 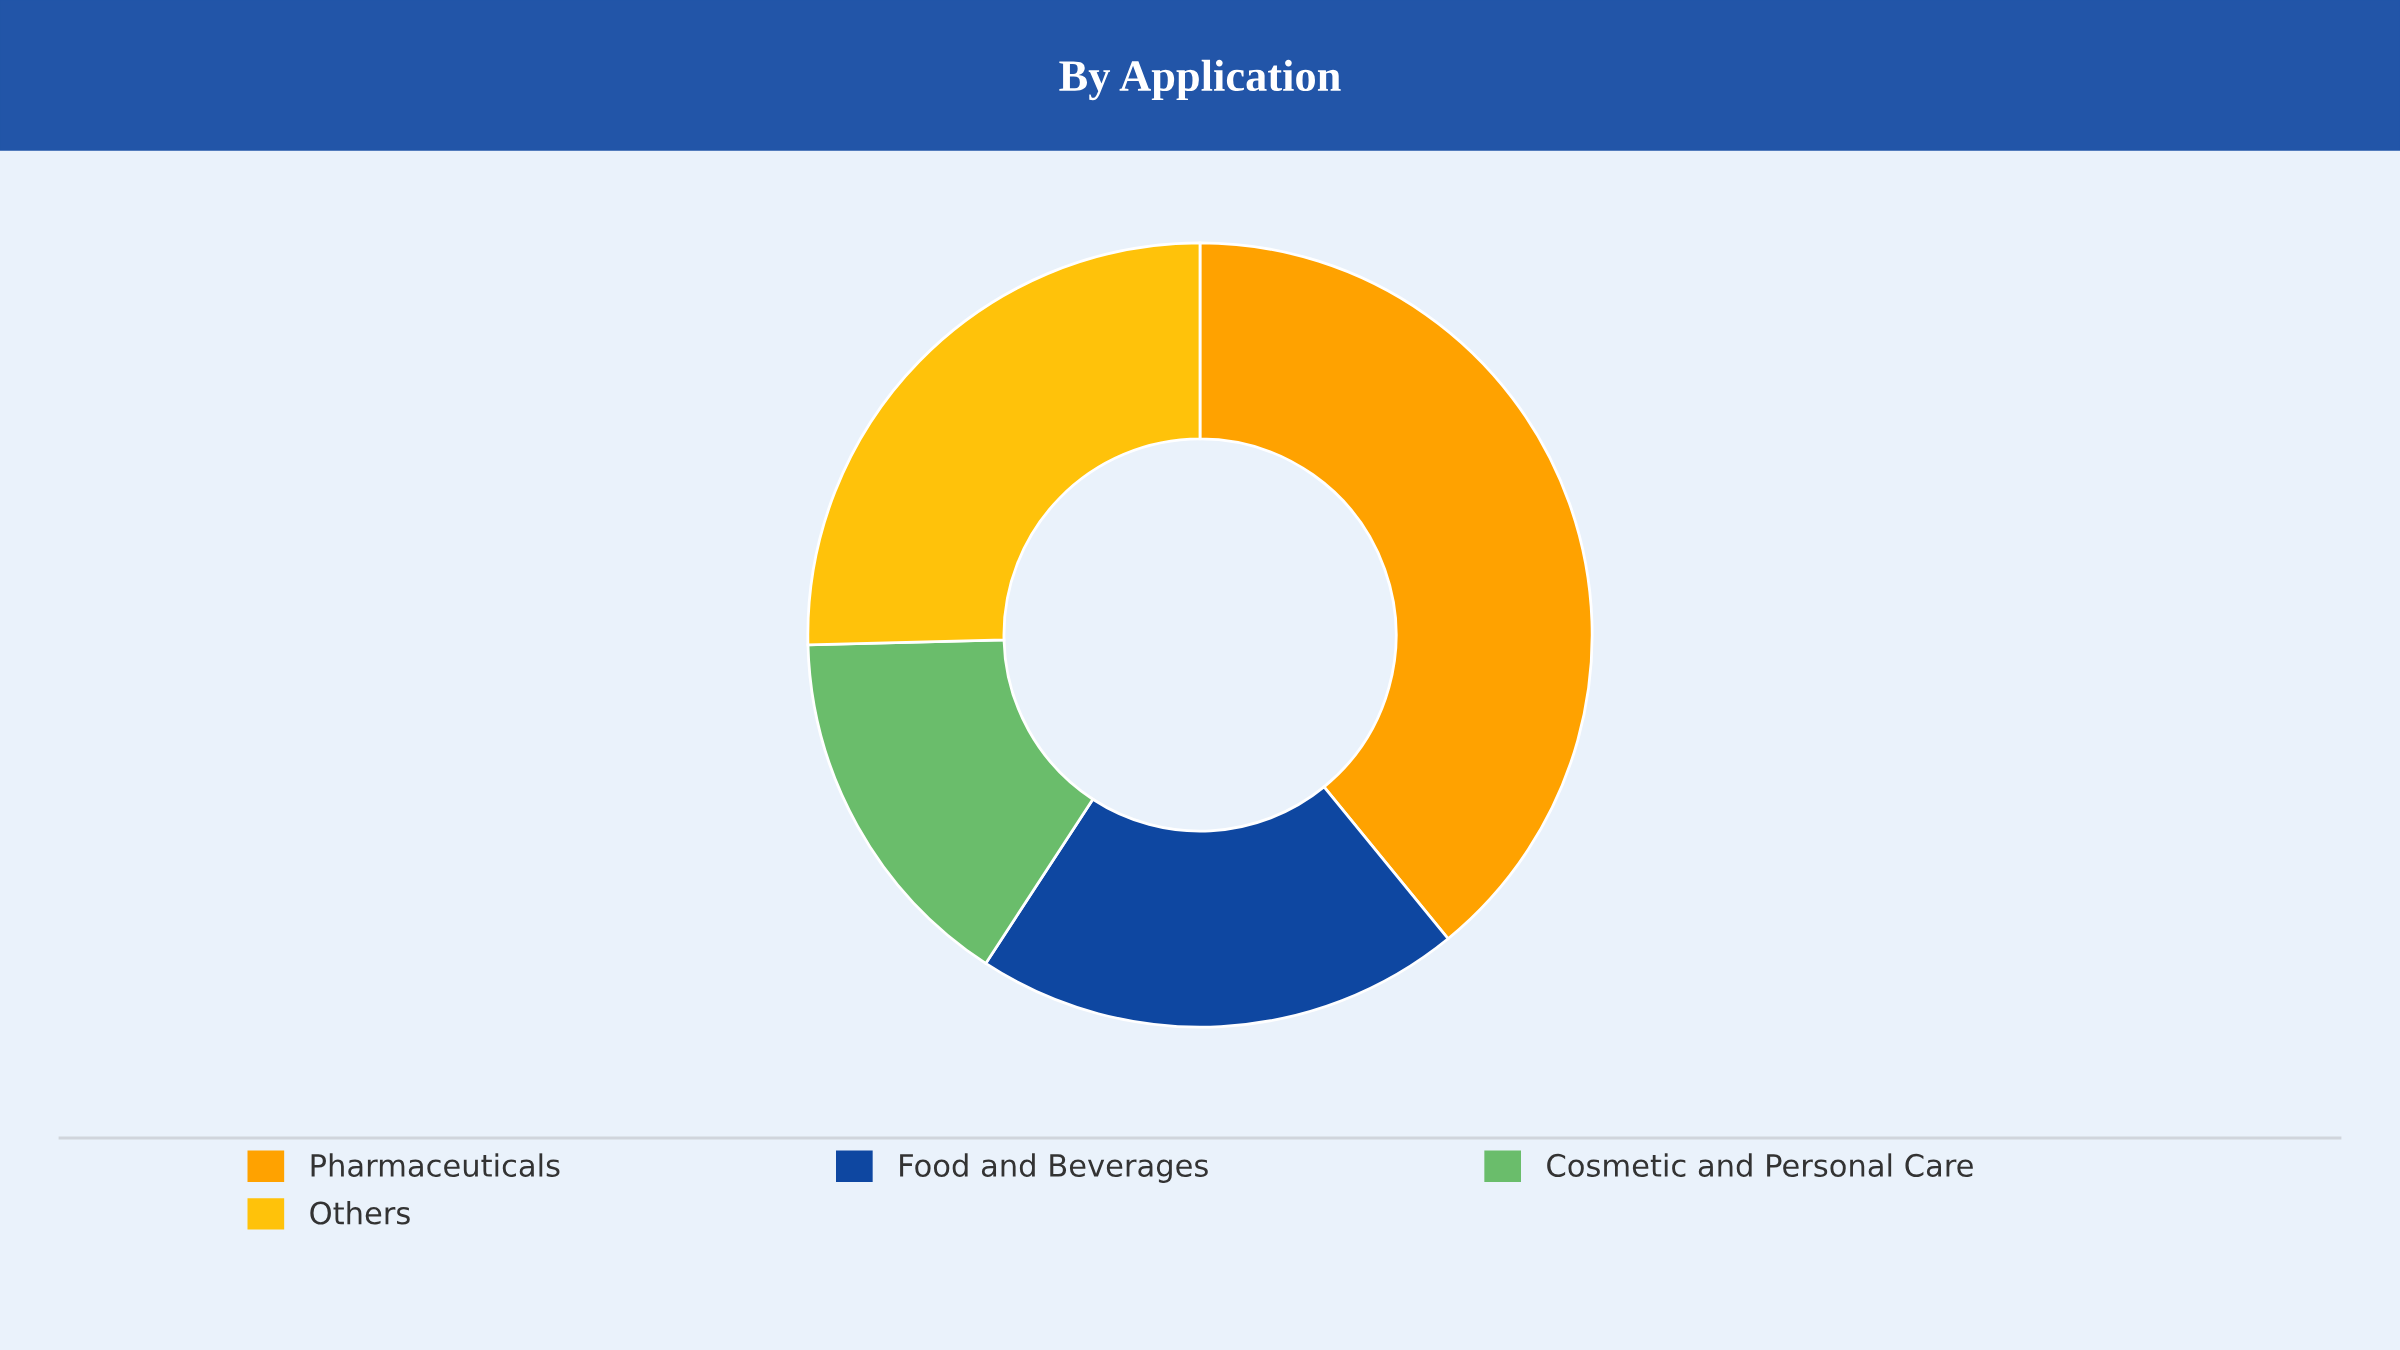 What do you see at coordinates (360, 1212) in the screenshot?
I see `legend-label: Others` at bounding box center [360, 1212].